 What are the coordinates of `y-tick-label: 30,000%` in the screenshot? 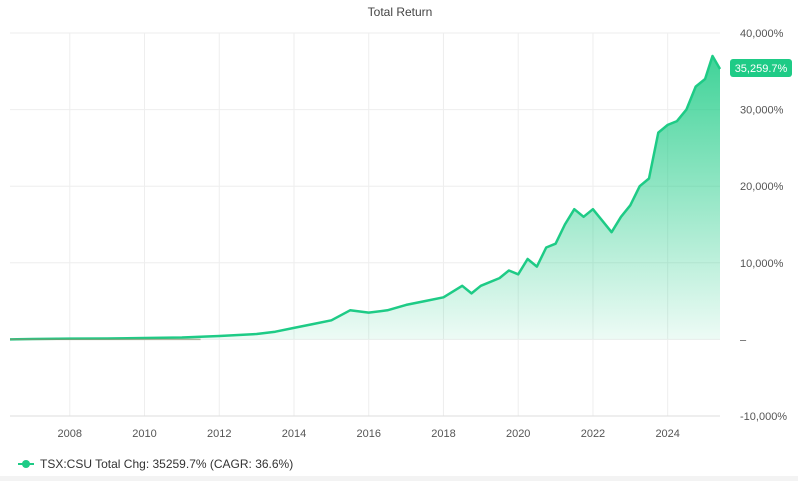 It's located at (762, 111).